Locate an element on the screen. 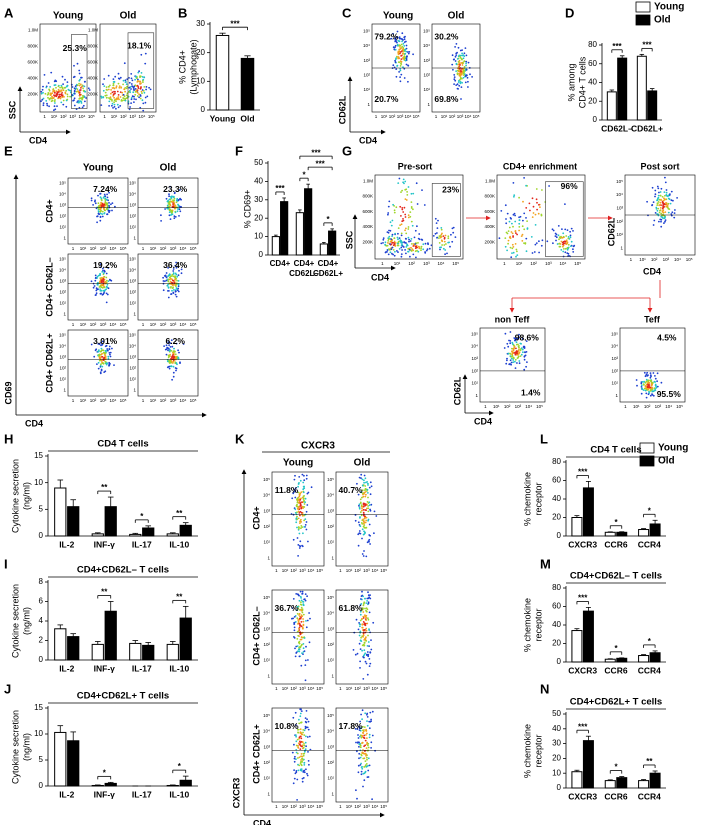 Image resolution: width=708 pixels, height=825 pixels. y-tick-label: 60 is located at coordinates (556, 480).